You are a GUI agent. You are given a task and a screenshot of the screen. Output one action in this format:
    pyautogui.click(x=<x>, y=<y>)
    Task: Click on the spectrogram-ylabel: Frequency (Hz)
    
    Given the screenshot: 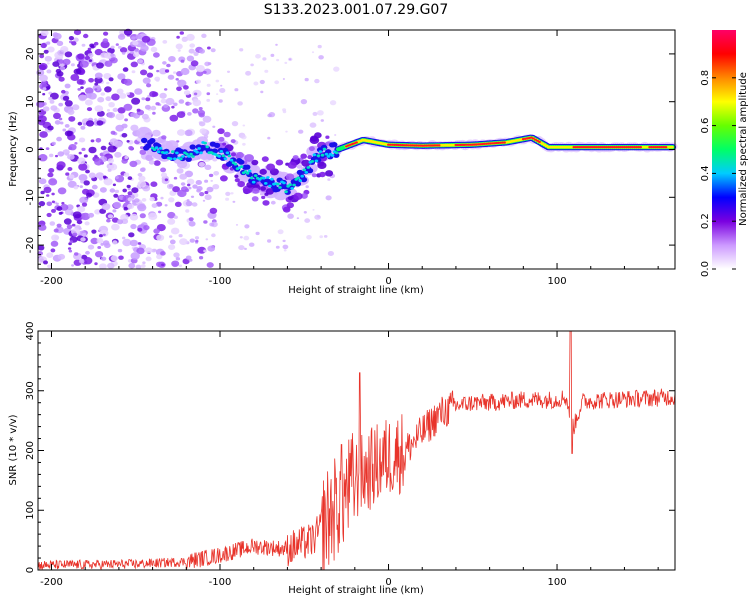 What is the action you would take?
    pyautogui.click(x=13, y=149)
    